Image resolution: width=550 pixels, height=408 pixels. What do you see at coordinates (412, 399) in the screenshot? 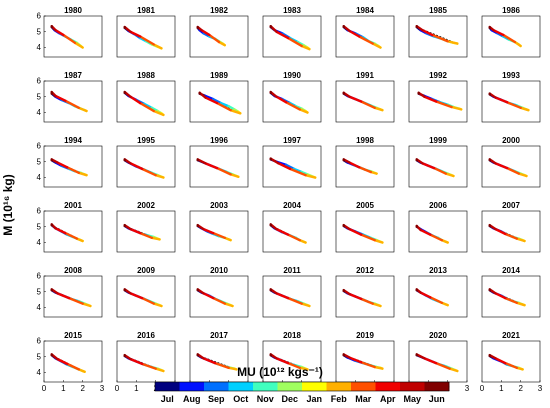
I see `colorbar-label-may: May` at bounding box center [412, 399].